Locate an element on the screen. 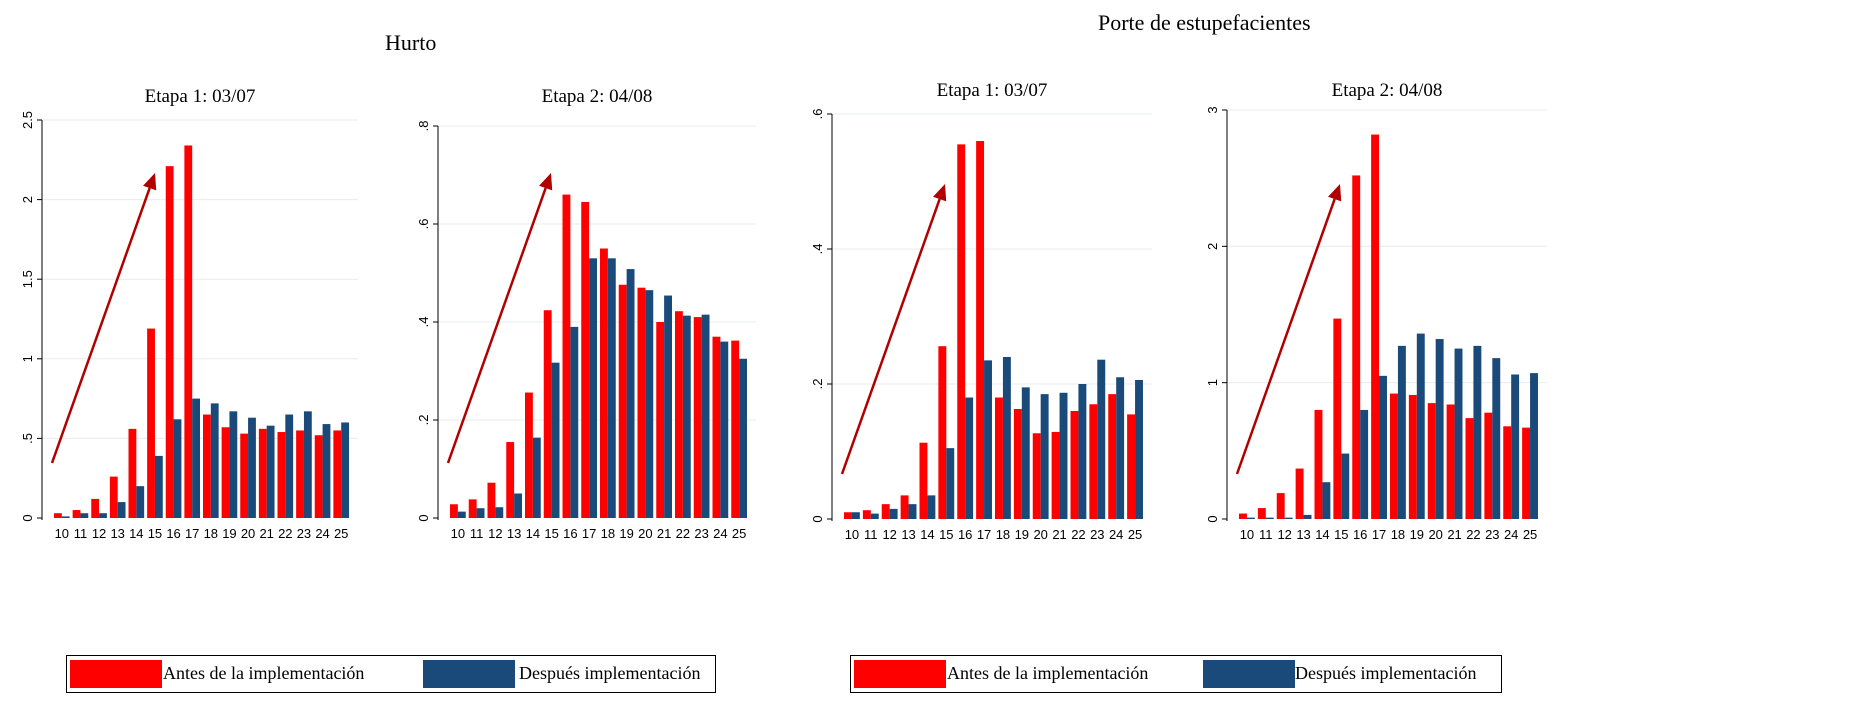 The image size is (1862, 721). panel-title: Etapa 2: 04/08 is located at coordinates (597, 96).